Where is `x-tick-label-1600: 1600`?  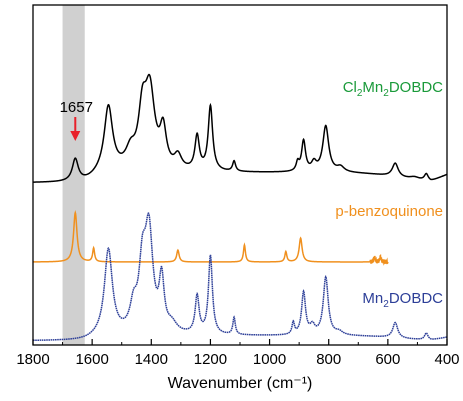
x-tick-label-1600: 1600 is located at coordinates (91, 359).